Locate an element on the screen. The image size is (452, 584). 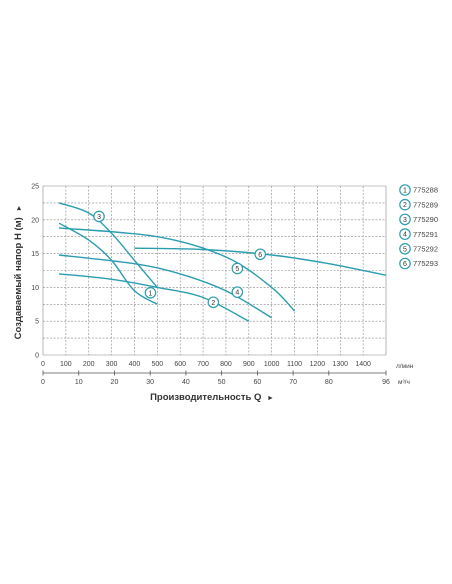
x-tick-label-lmin: 500 is located at coordinates (157, 364).